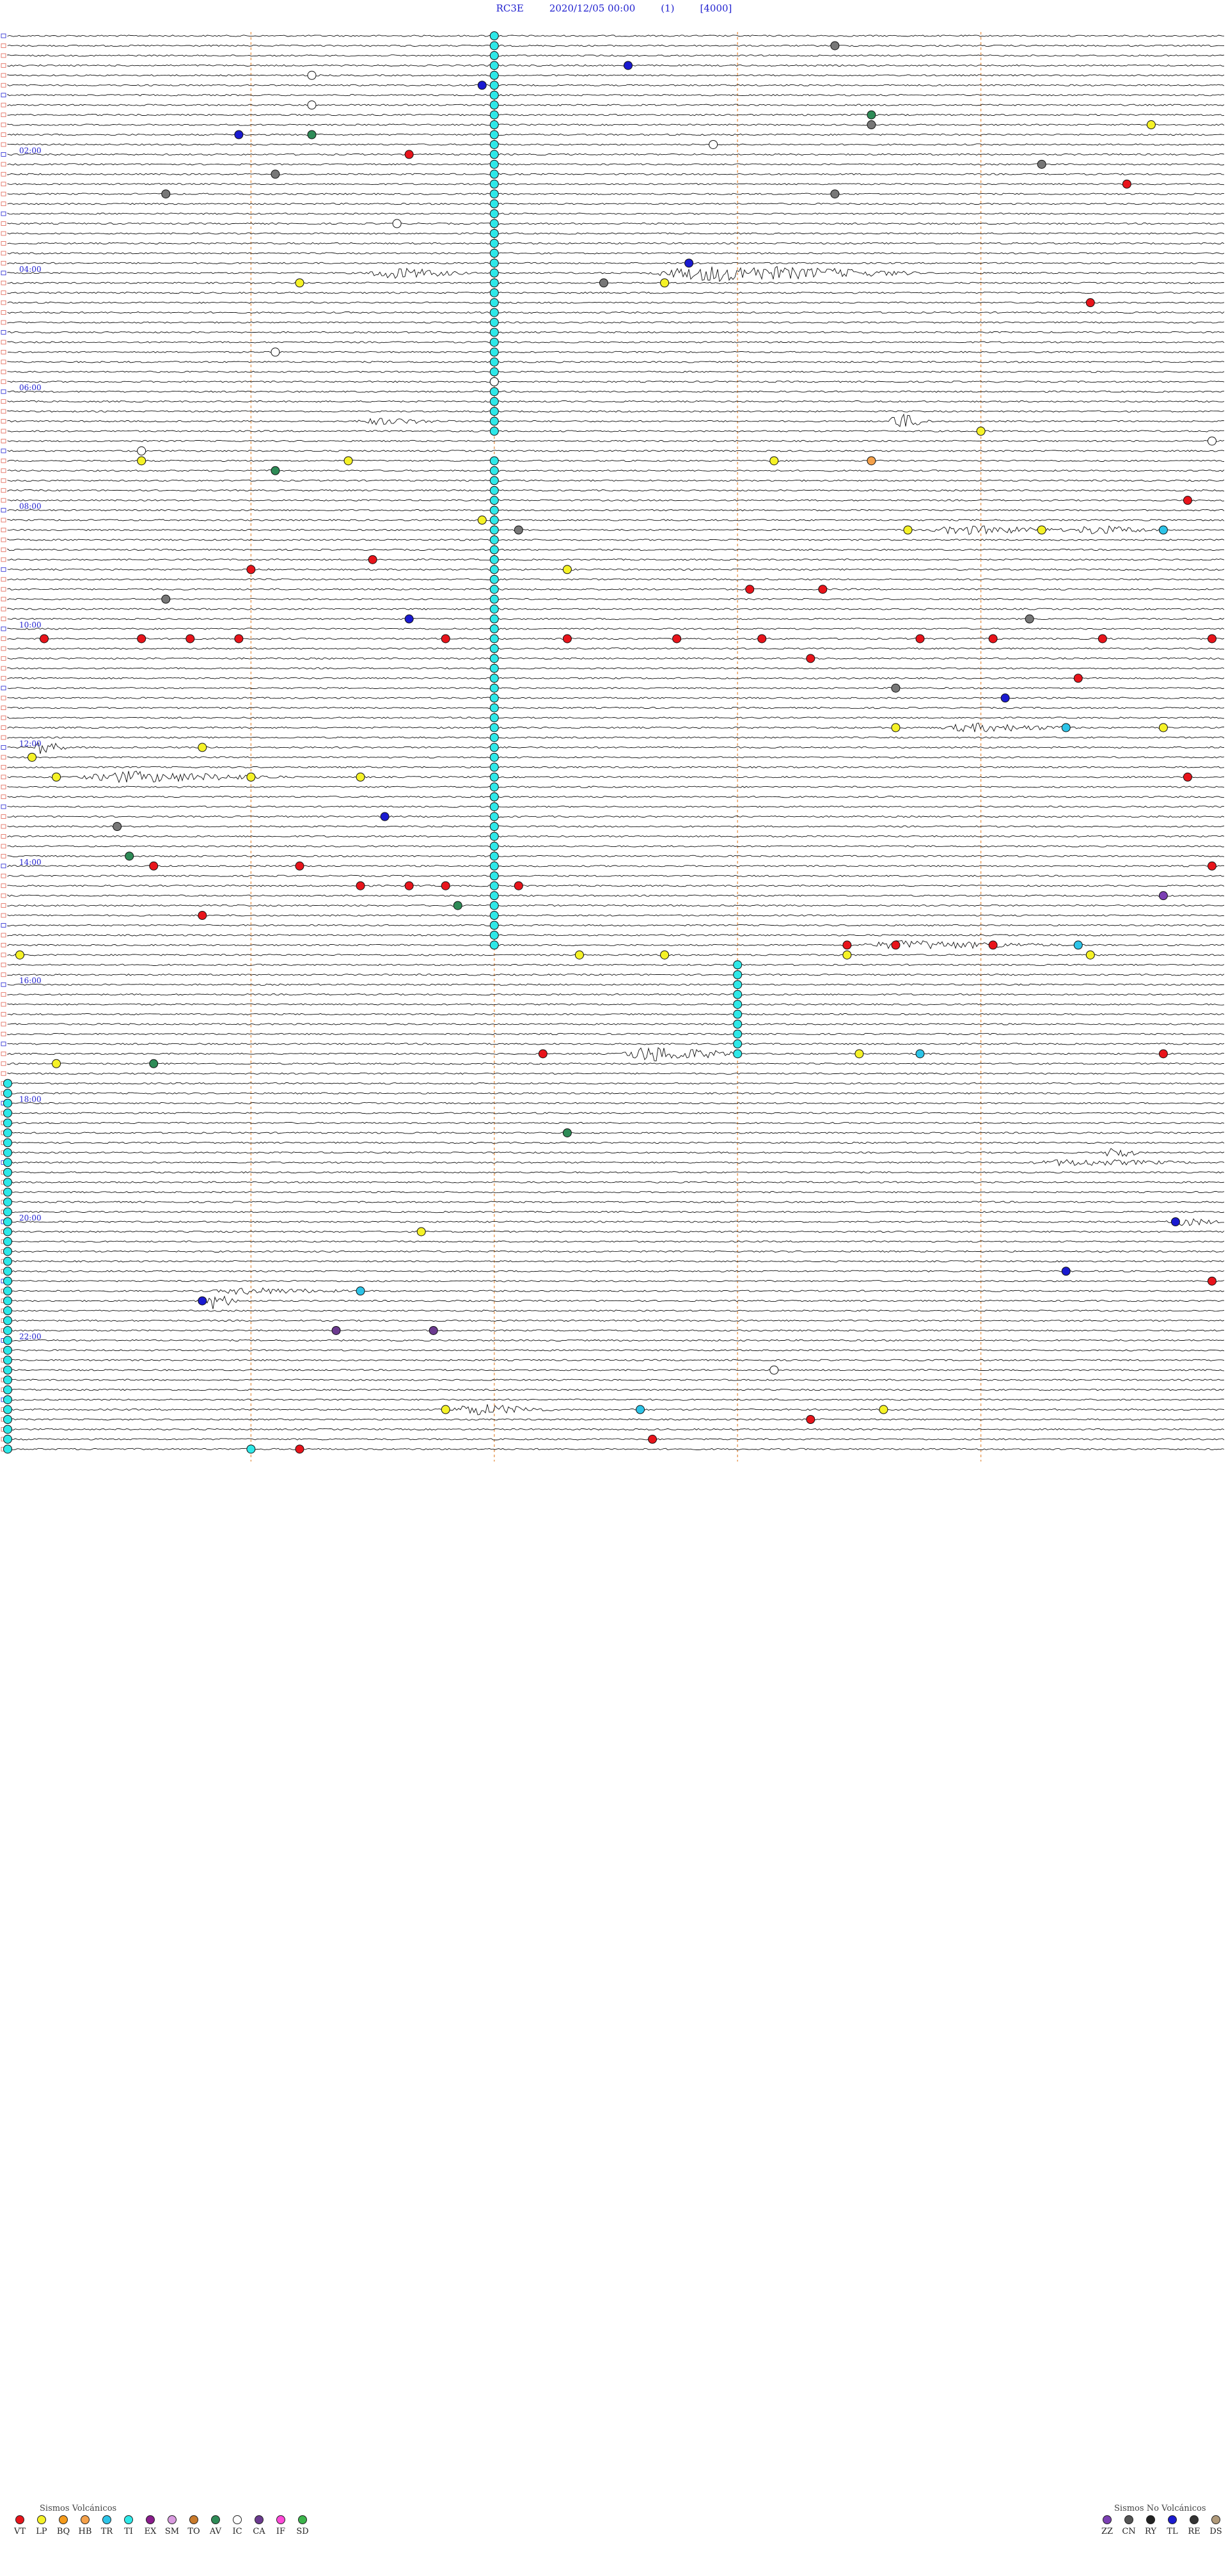 The width and height of the screenshot is (1228, 2576). I want to click on hour-label: 22:00, so click(30, 1336).